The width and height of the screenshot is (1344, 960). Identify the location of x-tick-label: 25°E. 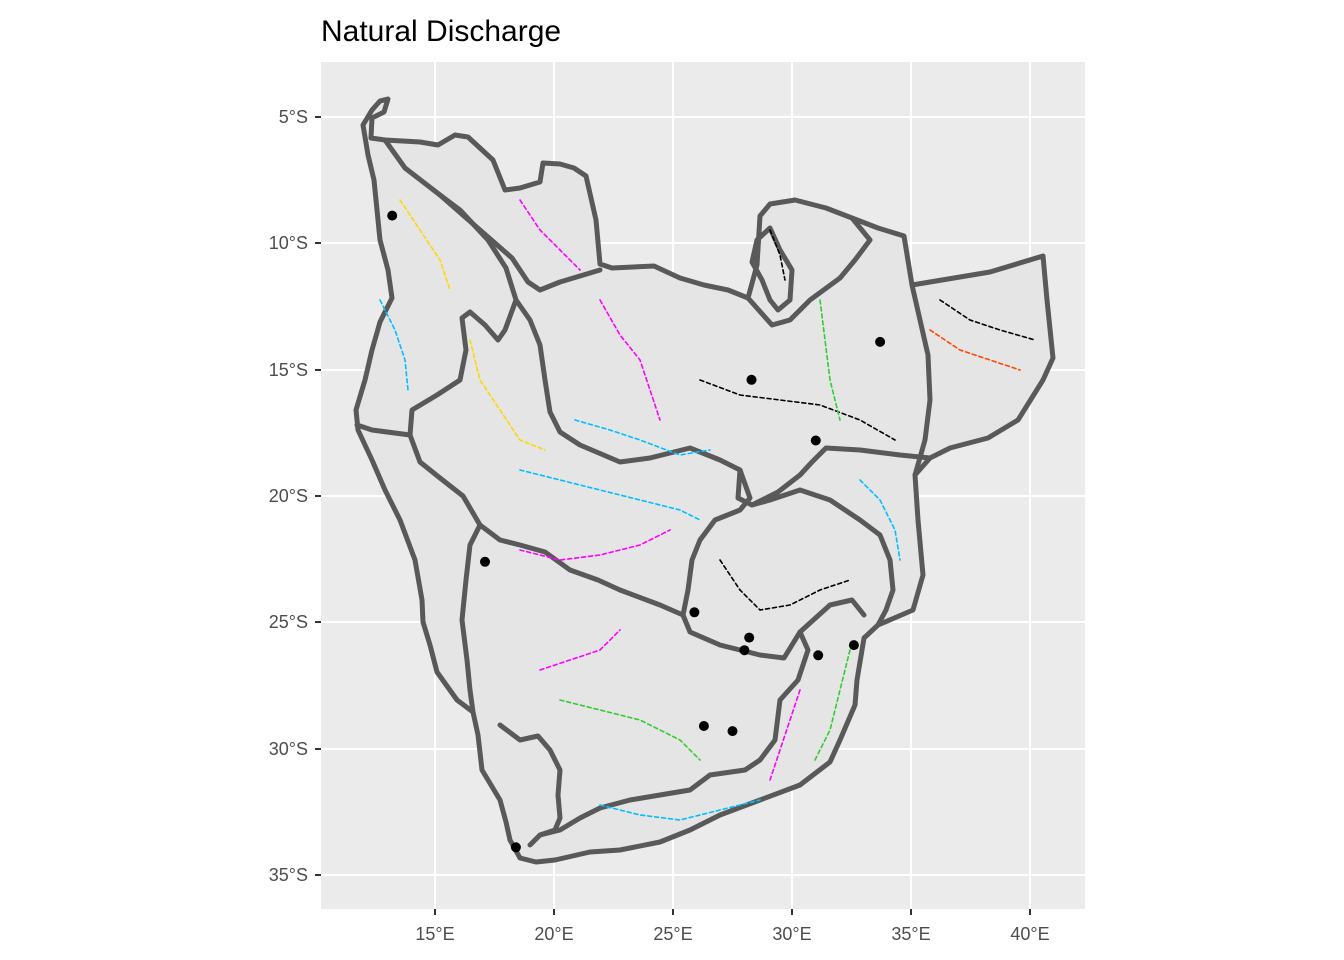
(672, 934).